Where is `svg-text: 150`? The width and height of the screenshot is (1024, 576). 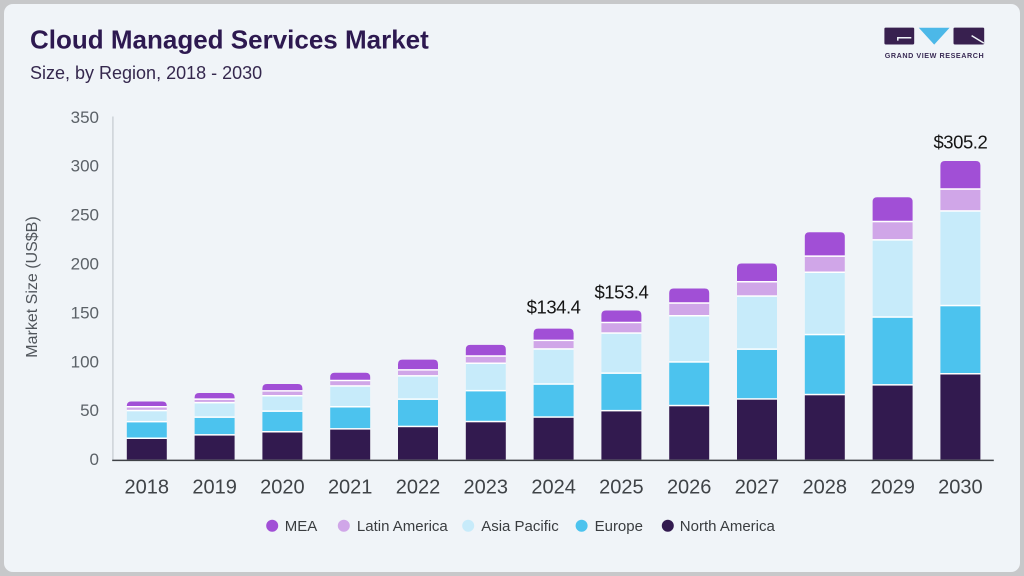
svg-text: 150 is located at coordinates (85, 312).